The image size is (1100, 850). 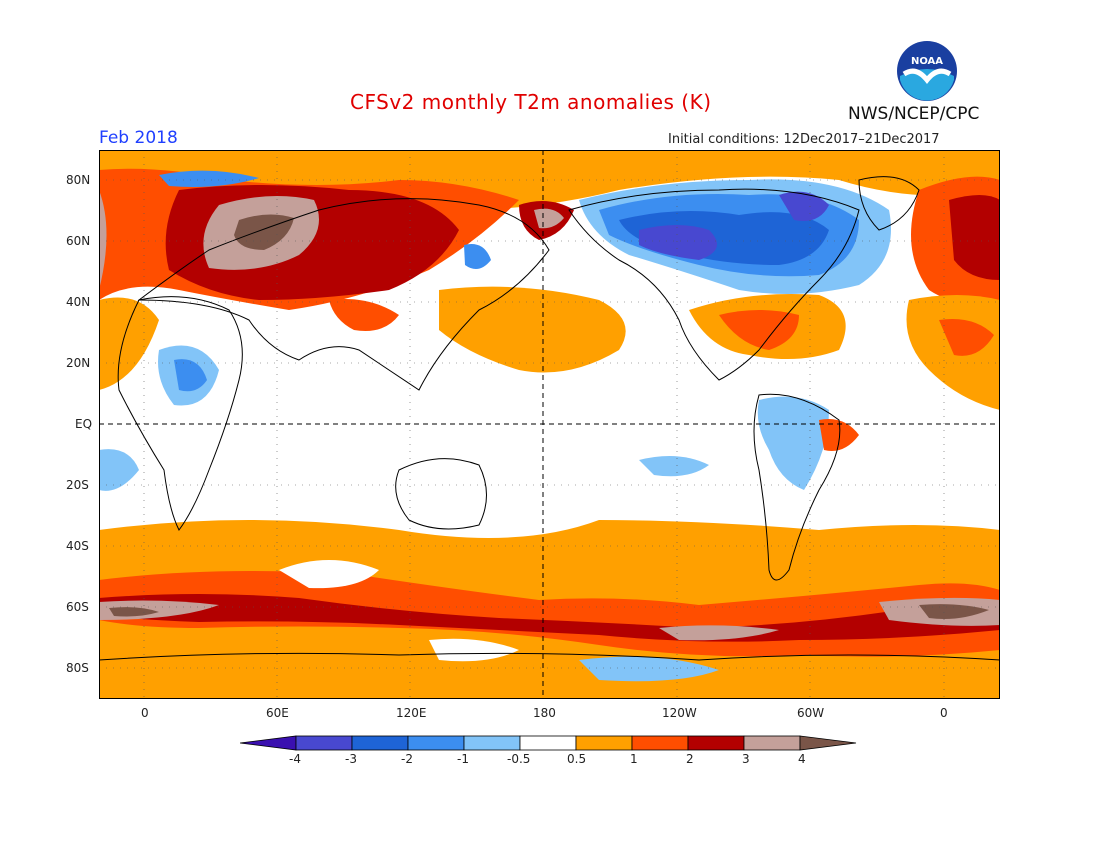 I want to click on lat-label: 80N, so click(x=78, y=180).